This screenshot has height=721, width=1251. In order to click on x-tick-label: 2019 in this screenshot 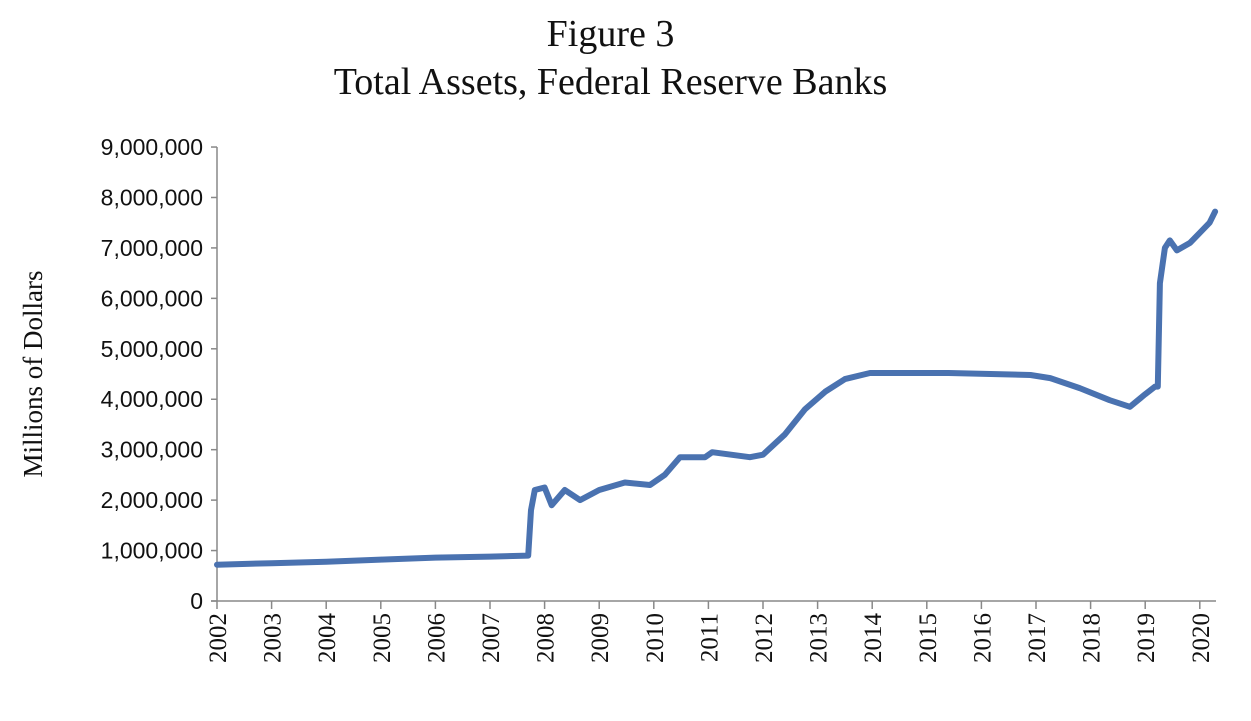, I will do `click(1146, 638)`.